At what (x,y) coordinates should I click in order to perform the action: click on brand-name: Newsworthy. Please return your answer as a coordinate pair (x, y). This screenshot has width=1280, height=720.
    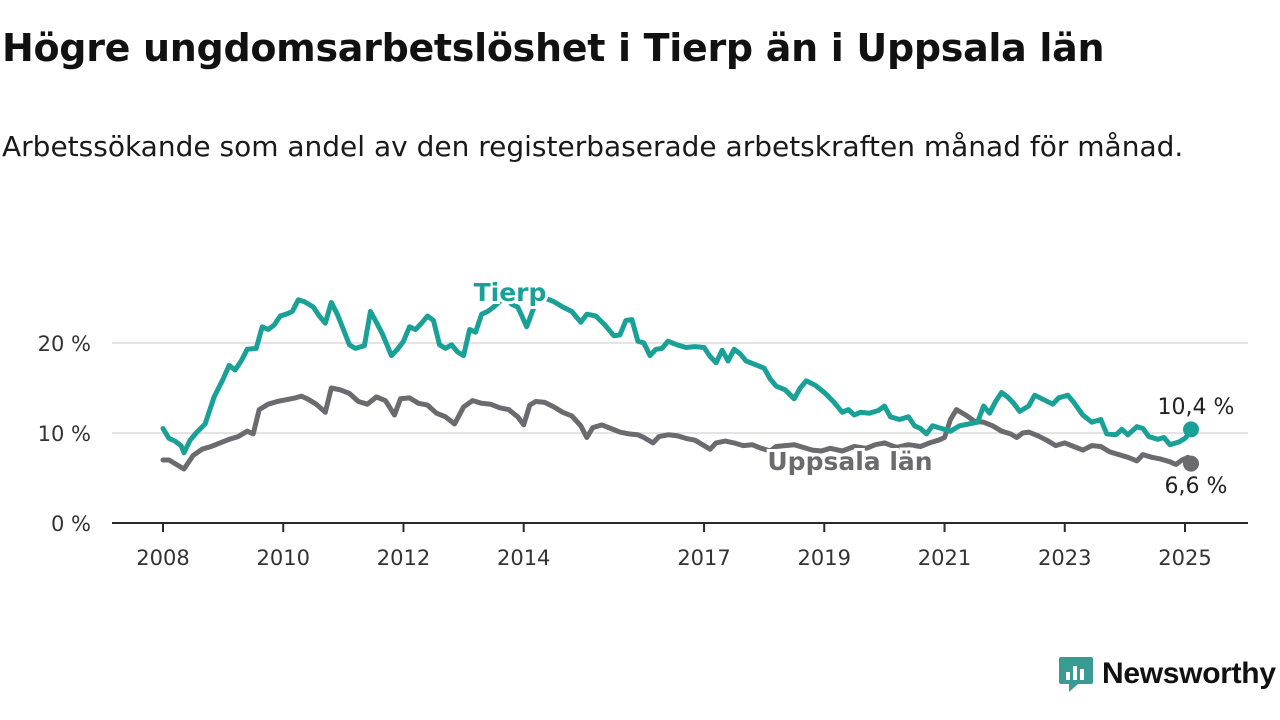
    Looking at the image, I should click on (1189, 673).